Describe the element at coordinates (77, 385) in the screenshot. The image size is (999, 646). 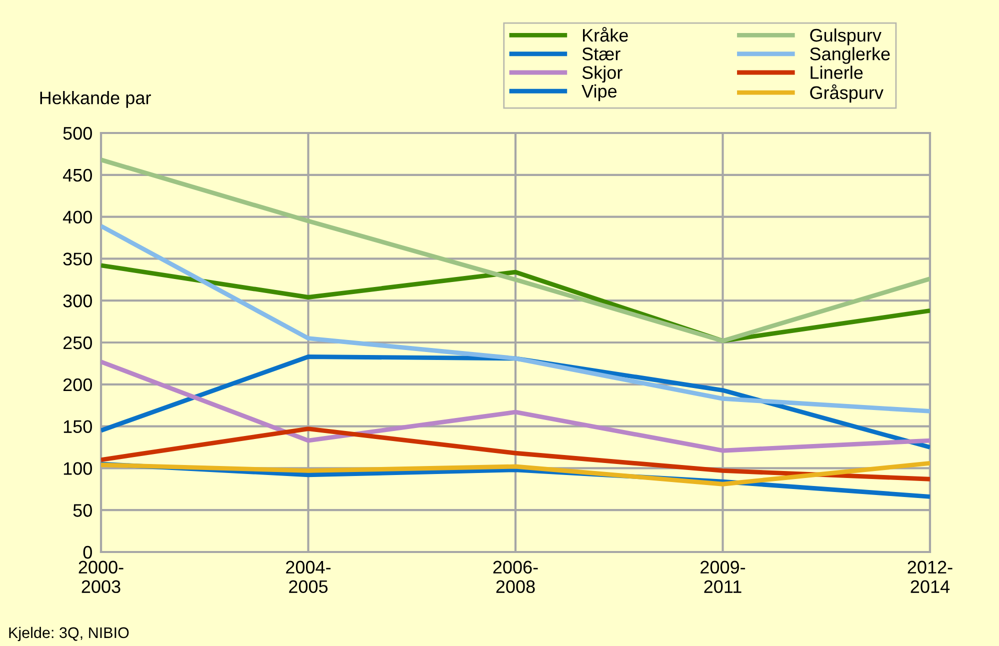
I see `y-tick-label: 200` at that location.